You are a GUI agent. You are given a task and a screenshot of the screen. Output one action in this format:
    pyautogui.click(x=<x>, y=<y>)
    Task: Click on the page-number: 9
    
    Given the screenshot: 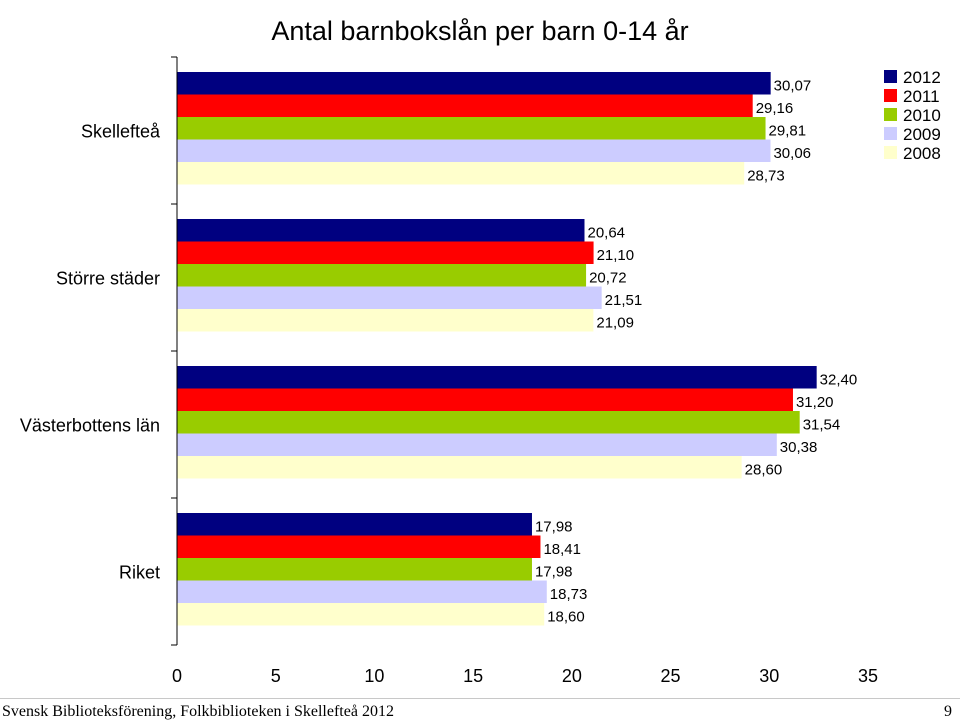 What is the action you would take?
    pyautogui.click(x=948, y=711)
    